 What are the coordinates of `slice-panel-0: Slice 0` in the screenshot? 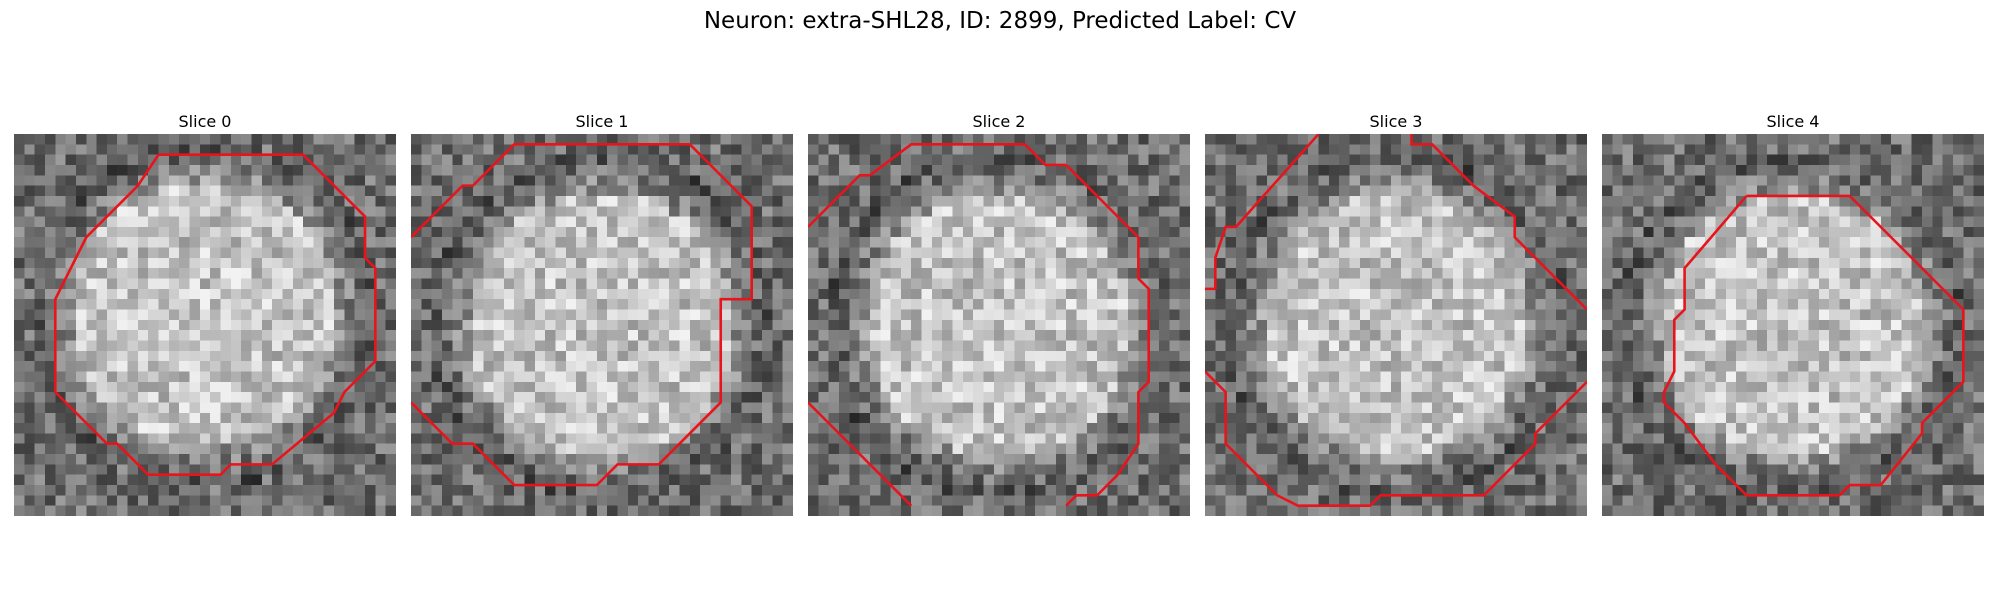 It's located at (205, 313).